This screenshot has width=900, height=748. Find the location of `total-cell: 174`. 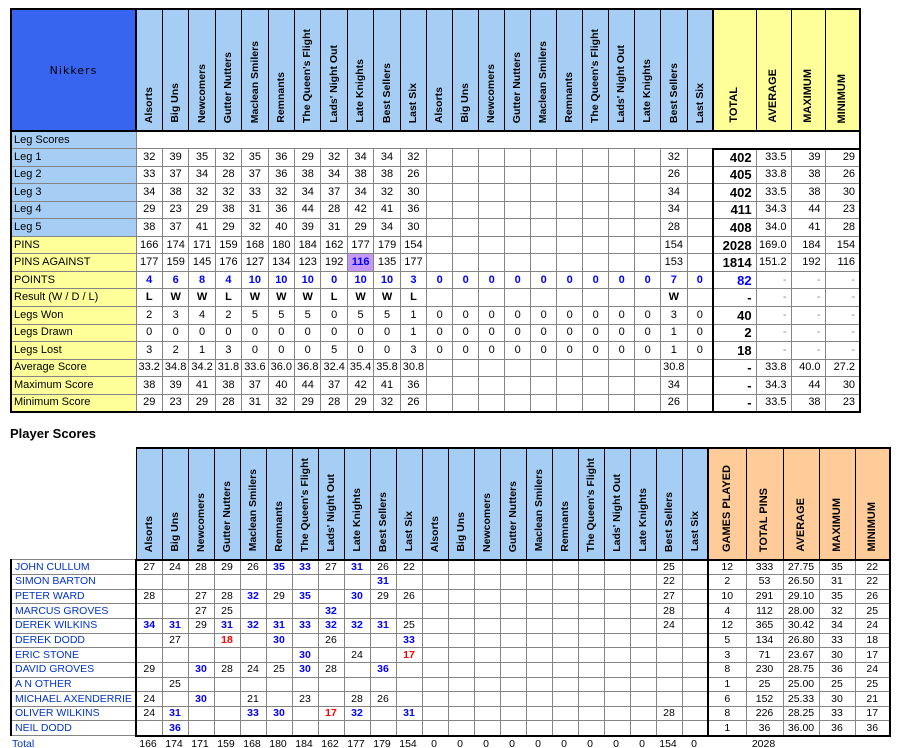

total-cell: 174 is located at coordinates (174, 743).